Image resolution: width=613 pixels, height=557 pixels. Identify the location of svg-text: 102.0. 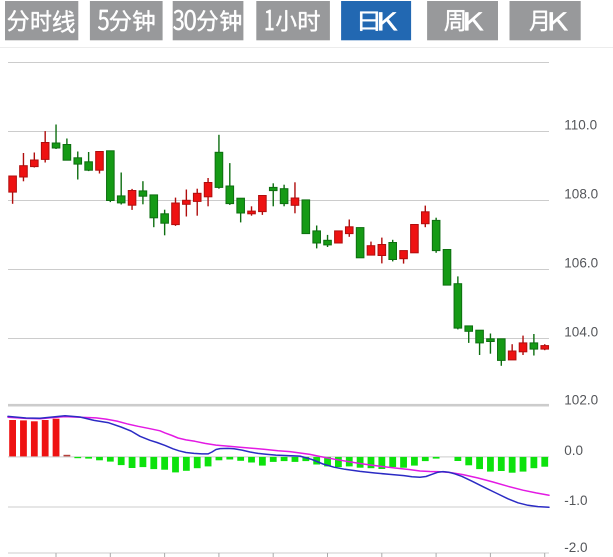
(581, 400).